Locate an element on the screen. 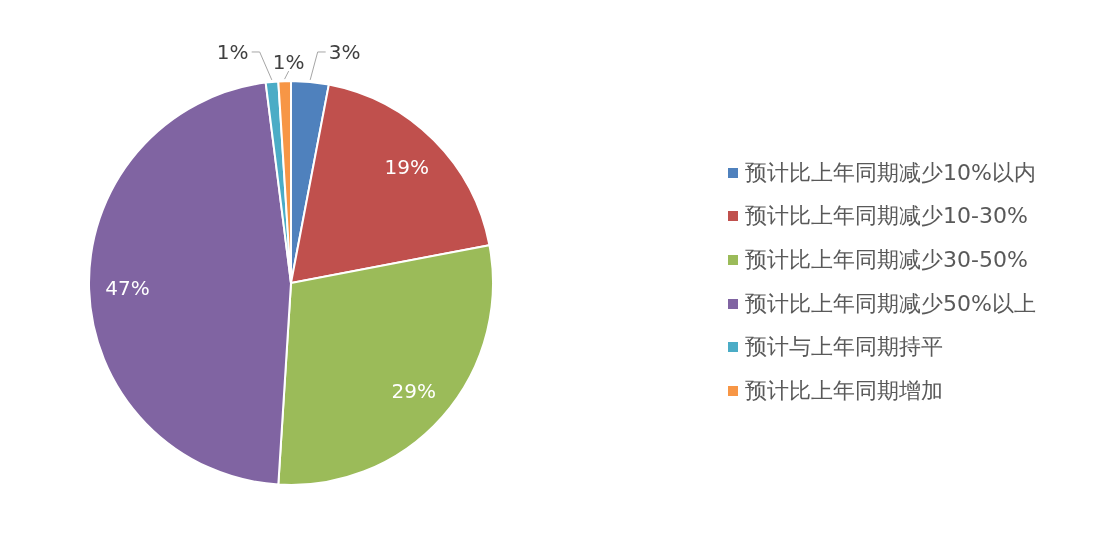 The width and height of the screenshot is (1106, 538). legend-label: 预计比上年同期减少30-50% is located at coordinates (886, 260).